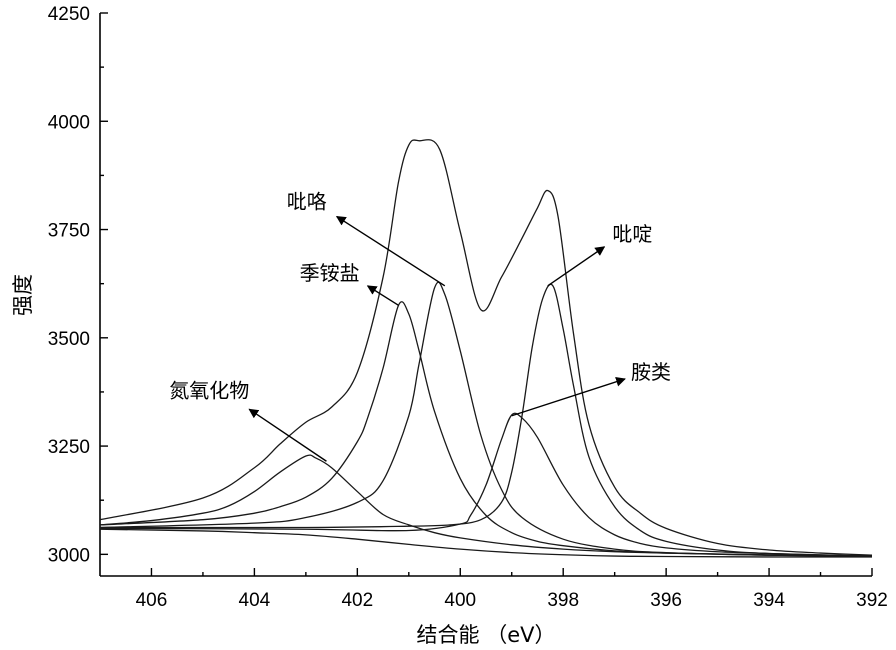  Describe the element at coordinates (69, 14) in the screenshot. I see `y-tick-label: 4250` at that location.